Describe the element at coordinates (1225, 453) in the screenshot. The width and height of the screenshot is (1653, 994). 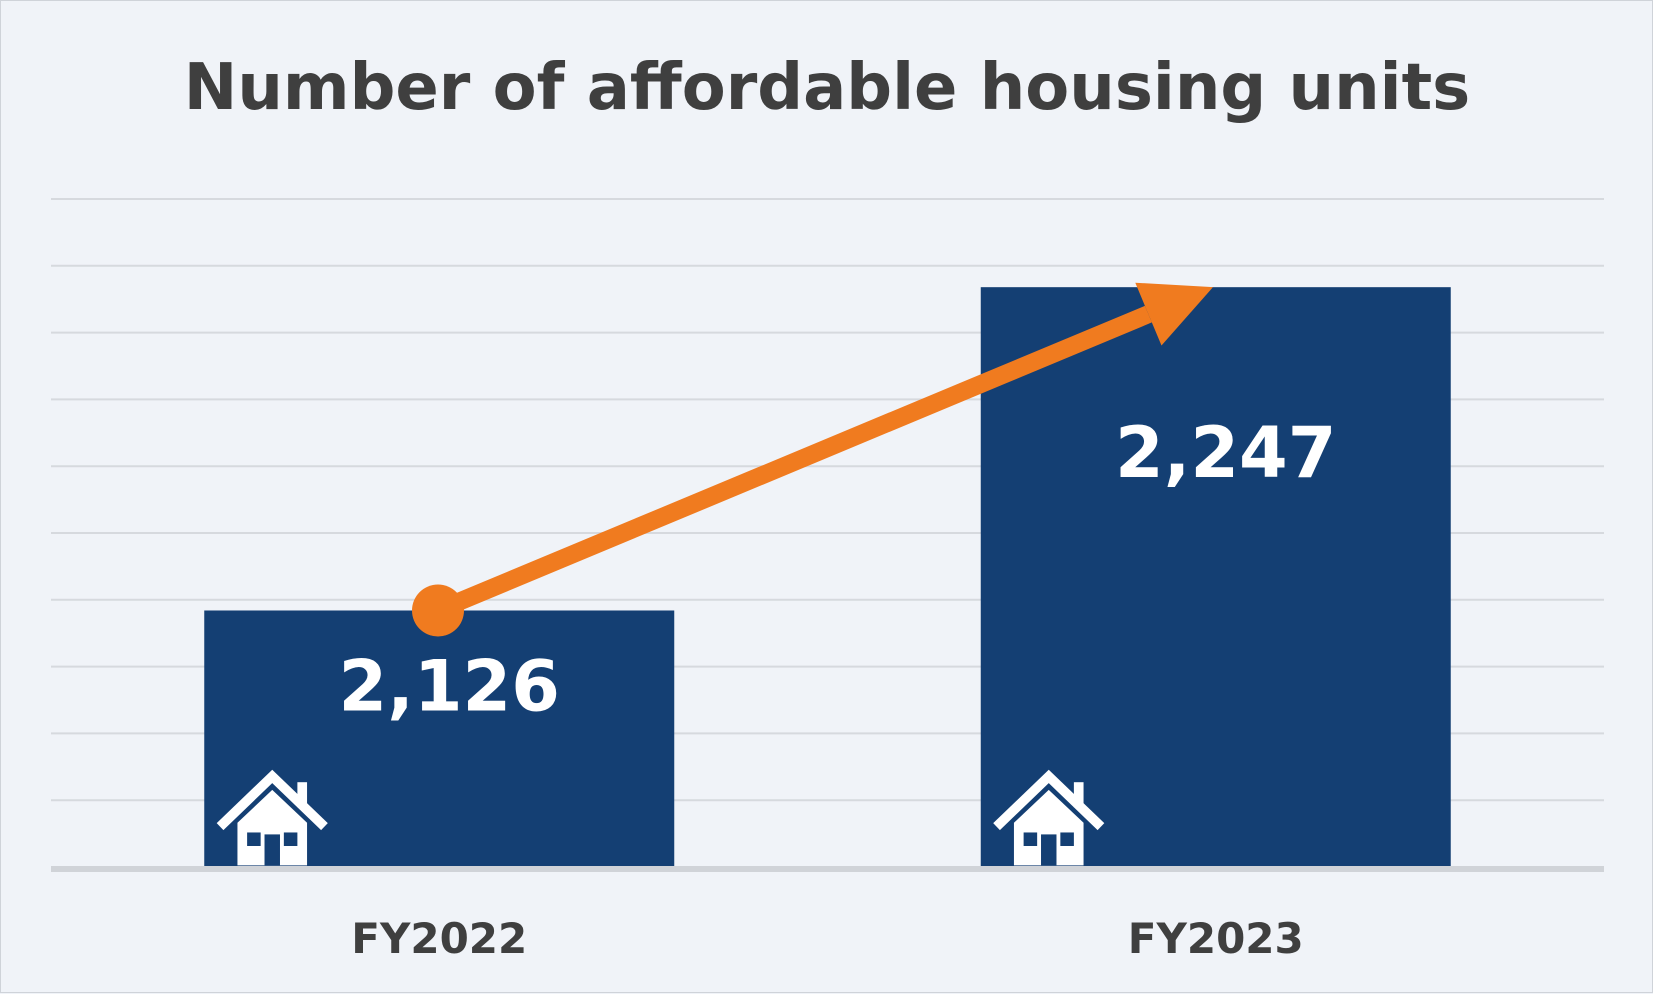
I see `value-label-fy2023: 2,247` at that location.